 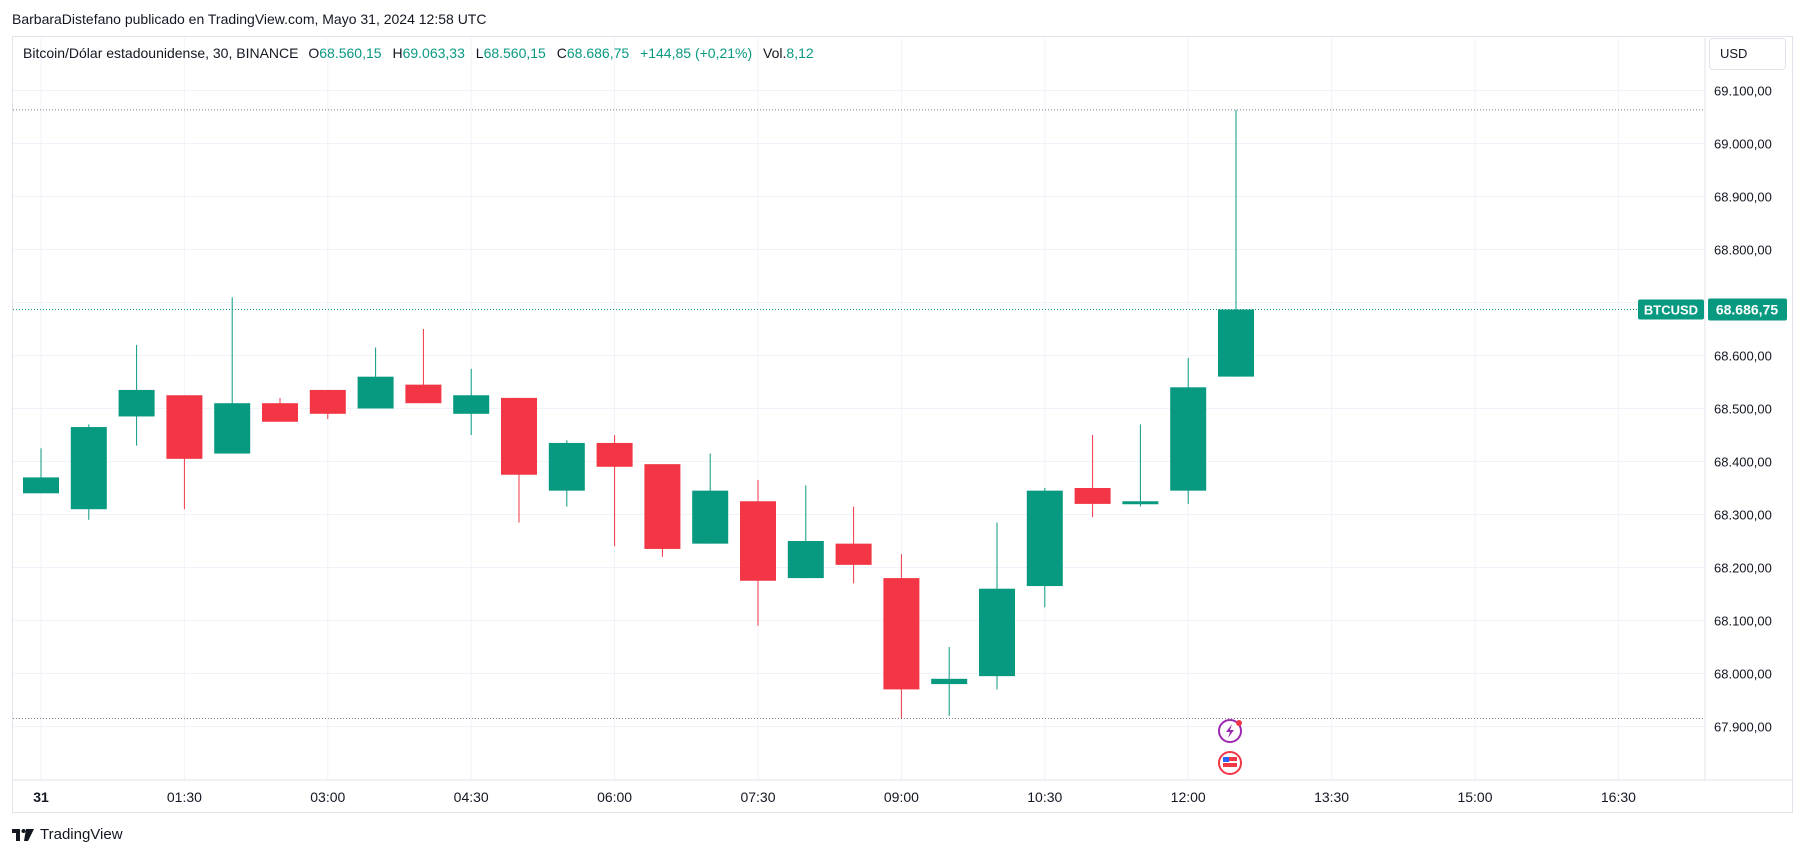 What do you see at coordinates (1743, 144) in the screenshot?
I see `y-tick-label: 69.000,00` at bounding box center [1743, 144].